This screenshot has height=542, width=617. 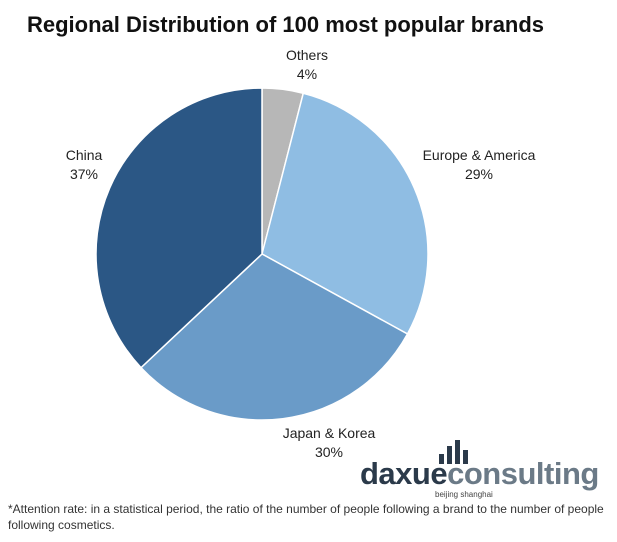 What do you see at coordinates (404, 473) in the screenshot?
I see `logo-word-daxue: daxue` at bounding box center [404, 473].